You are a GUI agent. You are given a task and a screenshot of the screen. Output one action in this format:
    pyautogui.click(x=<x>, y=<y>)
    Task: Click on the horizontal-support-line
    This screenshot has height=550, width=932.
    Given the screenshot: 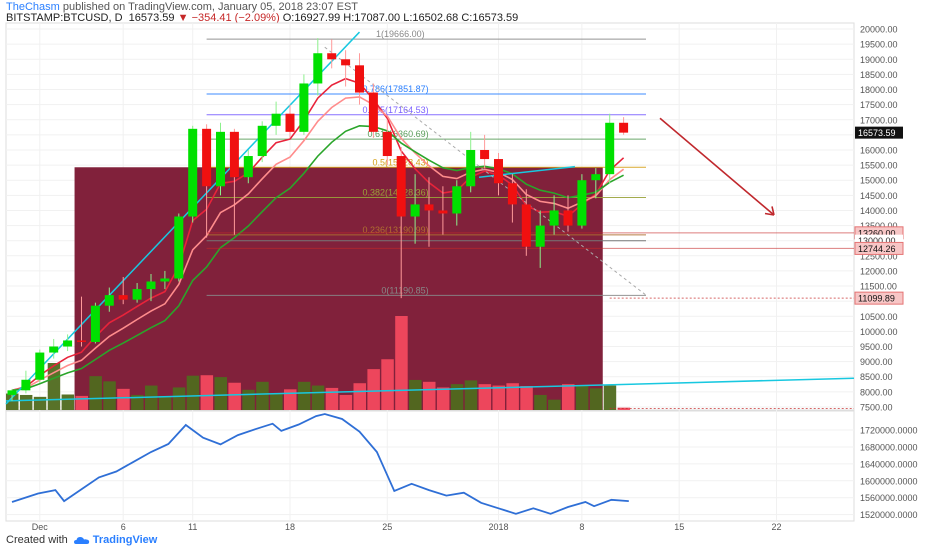 What is the action you would take?
    pyautogui.click(x=430, y=389)
    